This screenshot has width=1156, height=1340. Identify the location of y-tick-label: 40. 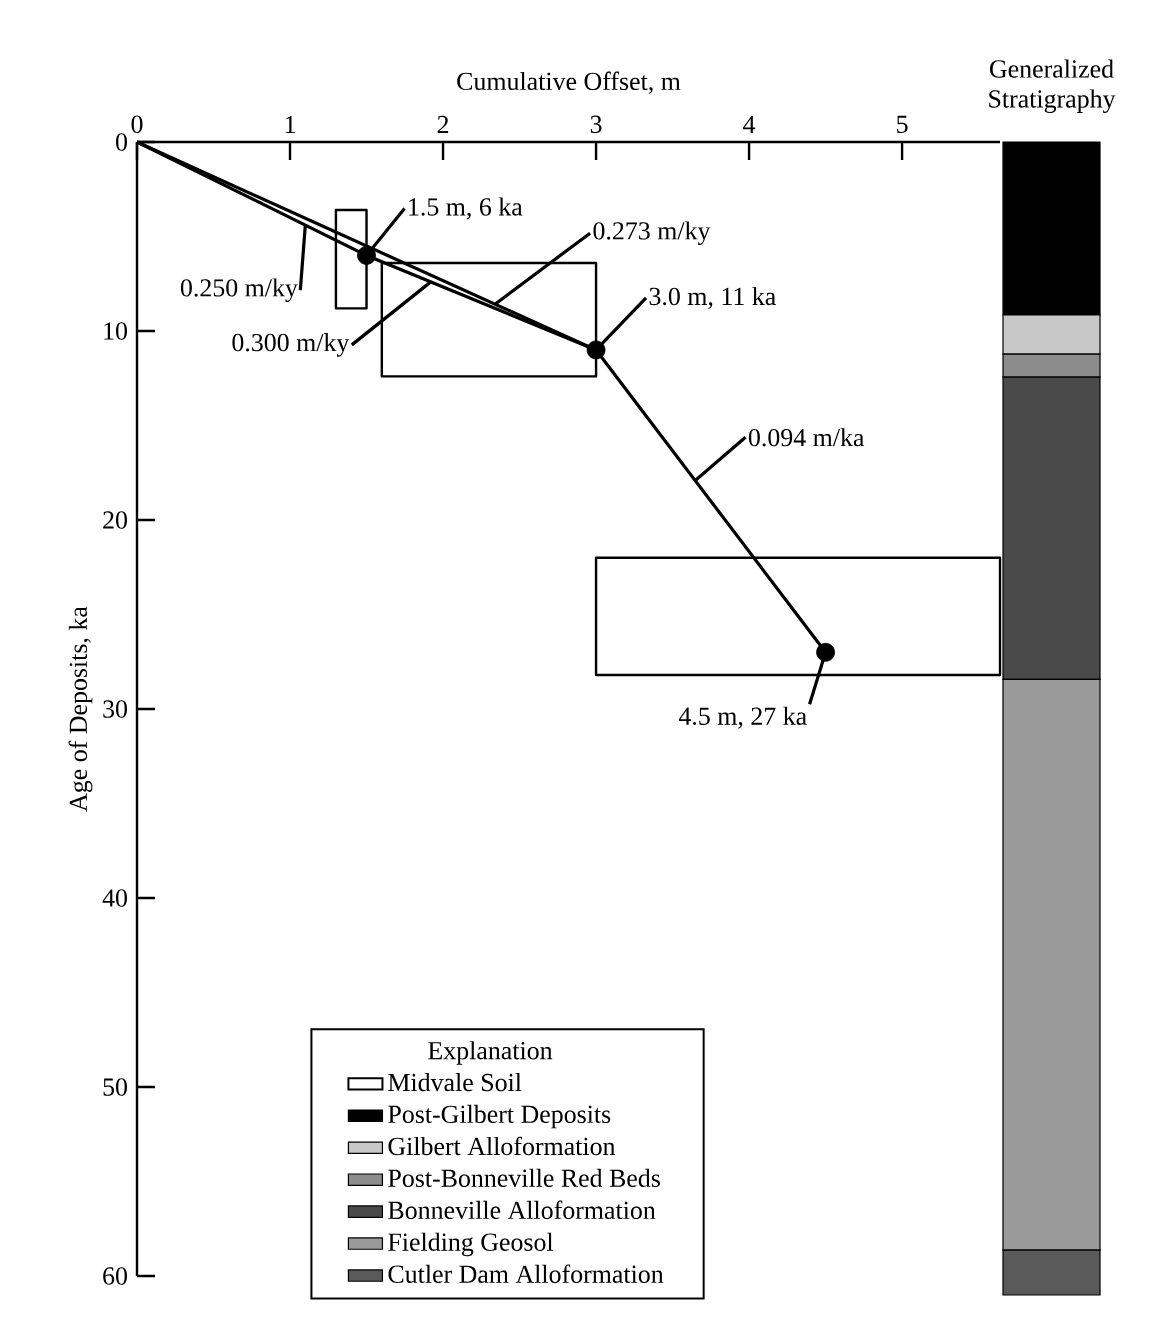
(114, 898).